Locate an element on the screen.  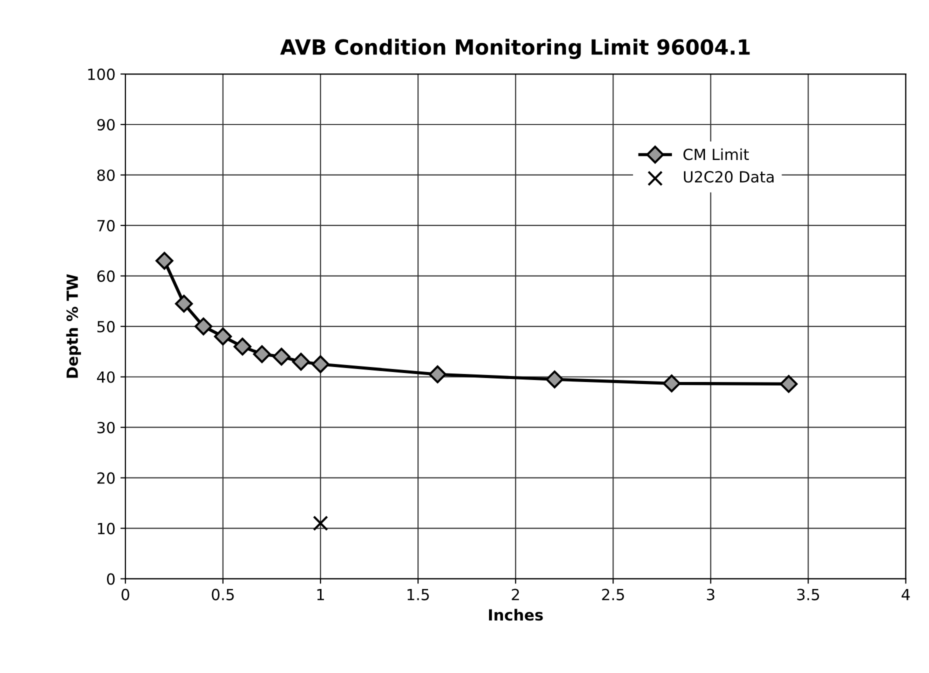
y-tick-label: 80 is located at coordinates (106, 175).